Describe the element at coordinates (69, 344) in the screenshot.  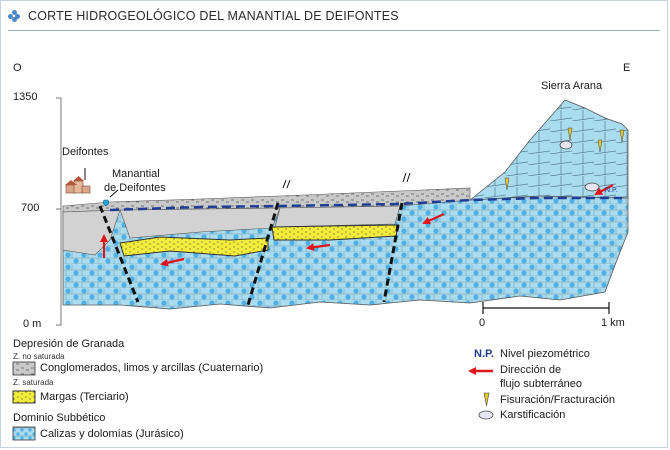
I see `legend-group-granada: Depresión de Granada` at that location.